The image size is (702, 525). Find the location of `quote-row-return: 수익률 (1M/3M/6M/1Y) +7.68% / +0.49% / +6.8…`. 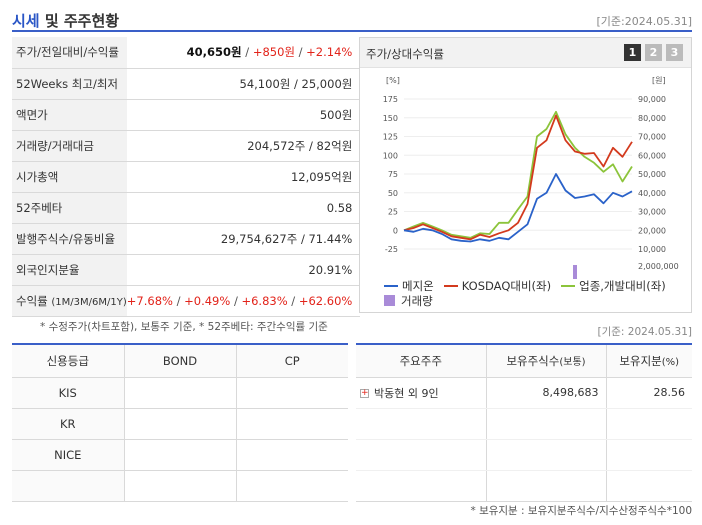

quote-row-return: 수익률 (1M/3M/6M/1Y) +7.68% / +0.49% / +6.8… is located at coordinates (186, 301).